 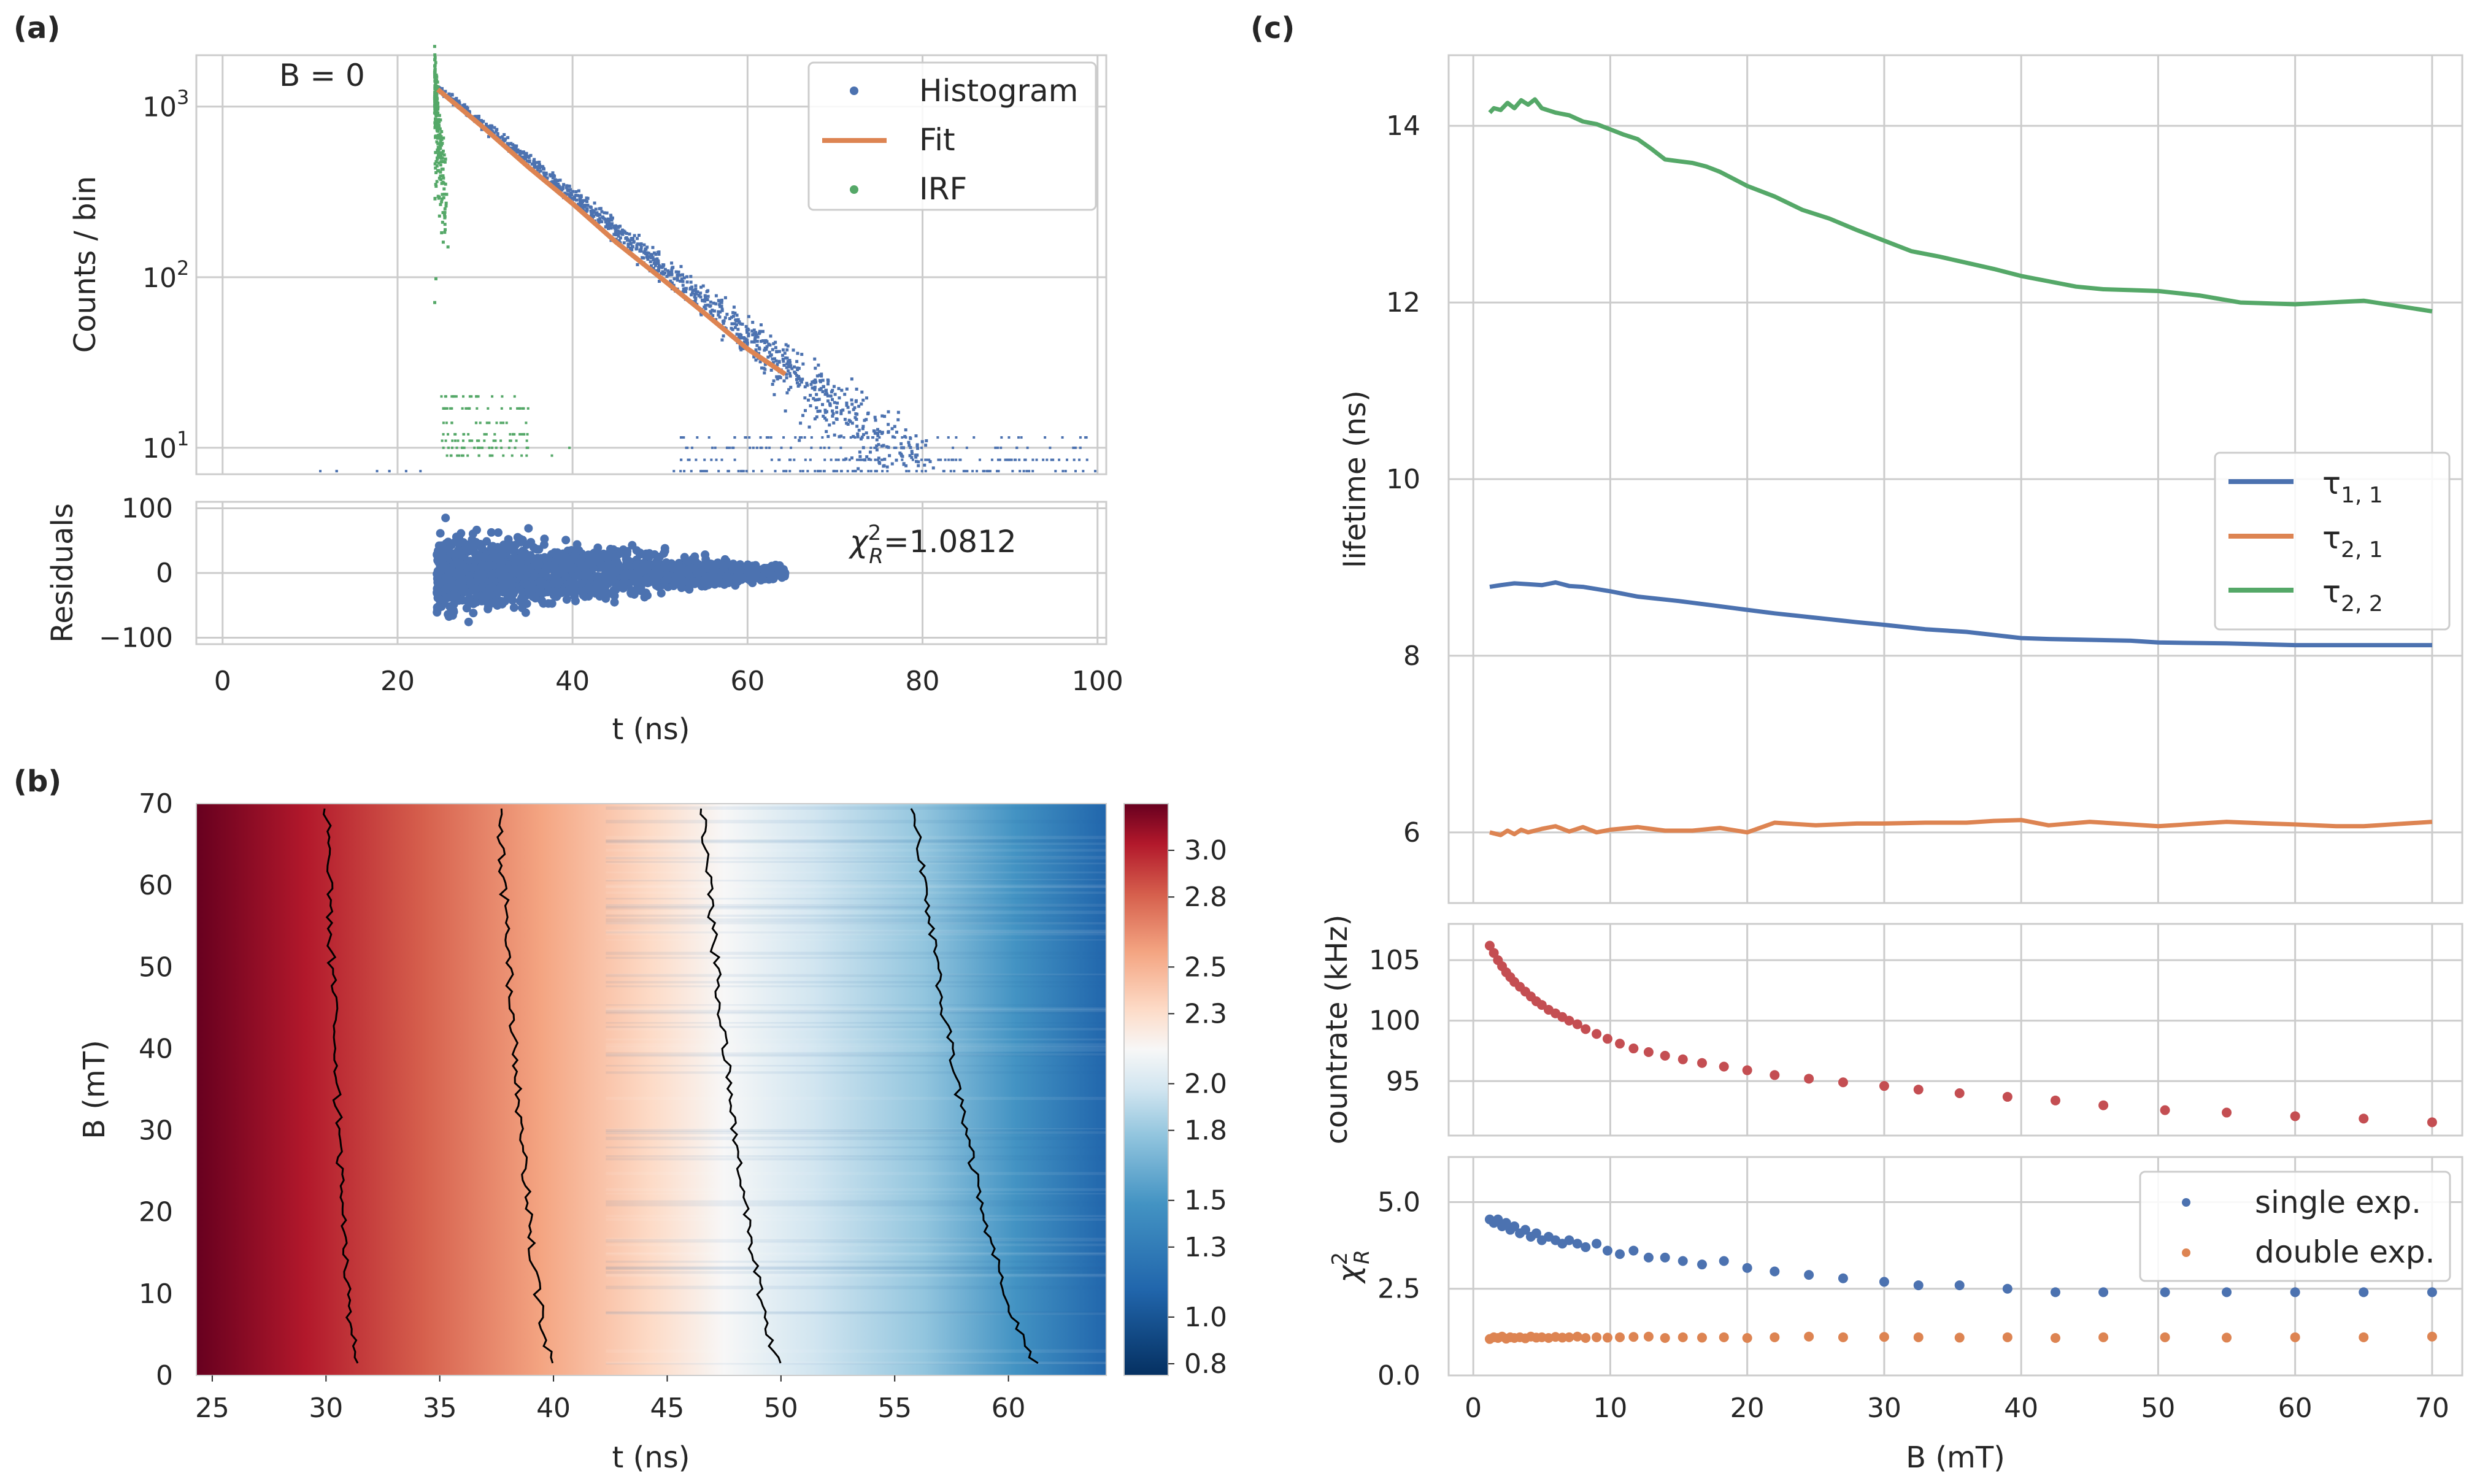 I want to click on y-tick-label: 6, so click(x=1412, y=832).